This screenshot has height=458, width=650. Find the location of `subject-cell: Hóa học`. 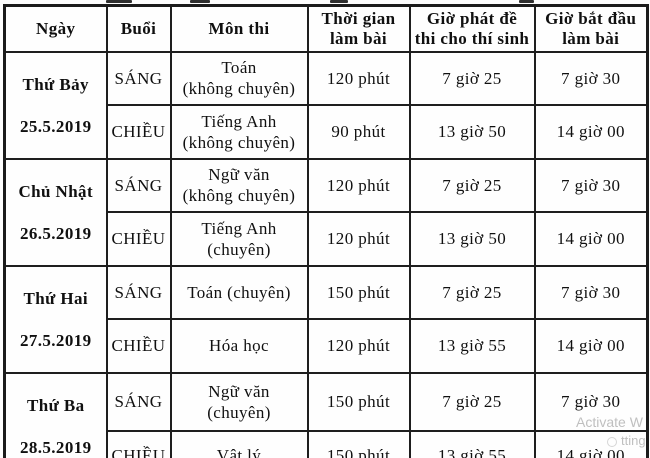

subject-cell: Hóa học is located at coordinates (239, 346).